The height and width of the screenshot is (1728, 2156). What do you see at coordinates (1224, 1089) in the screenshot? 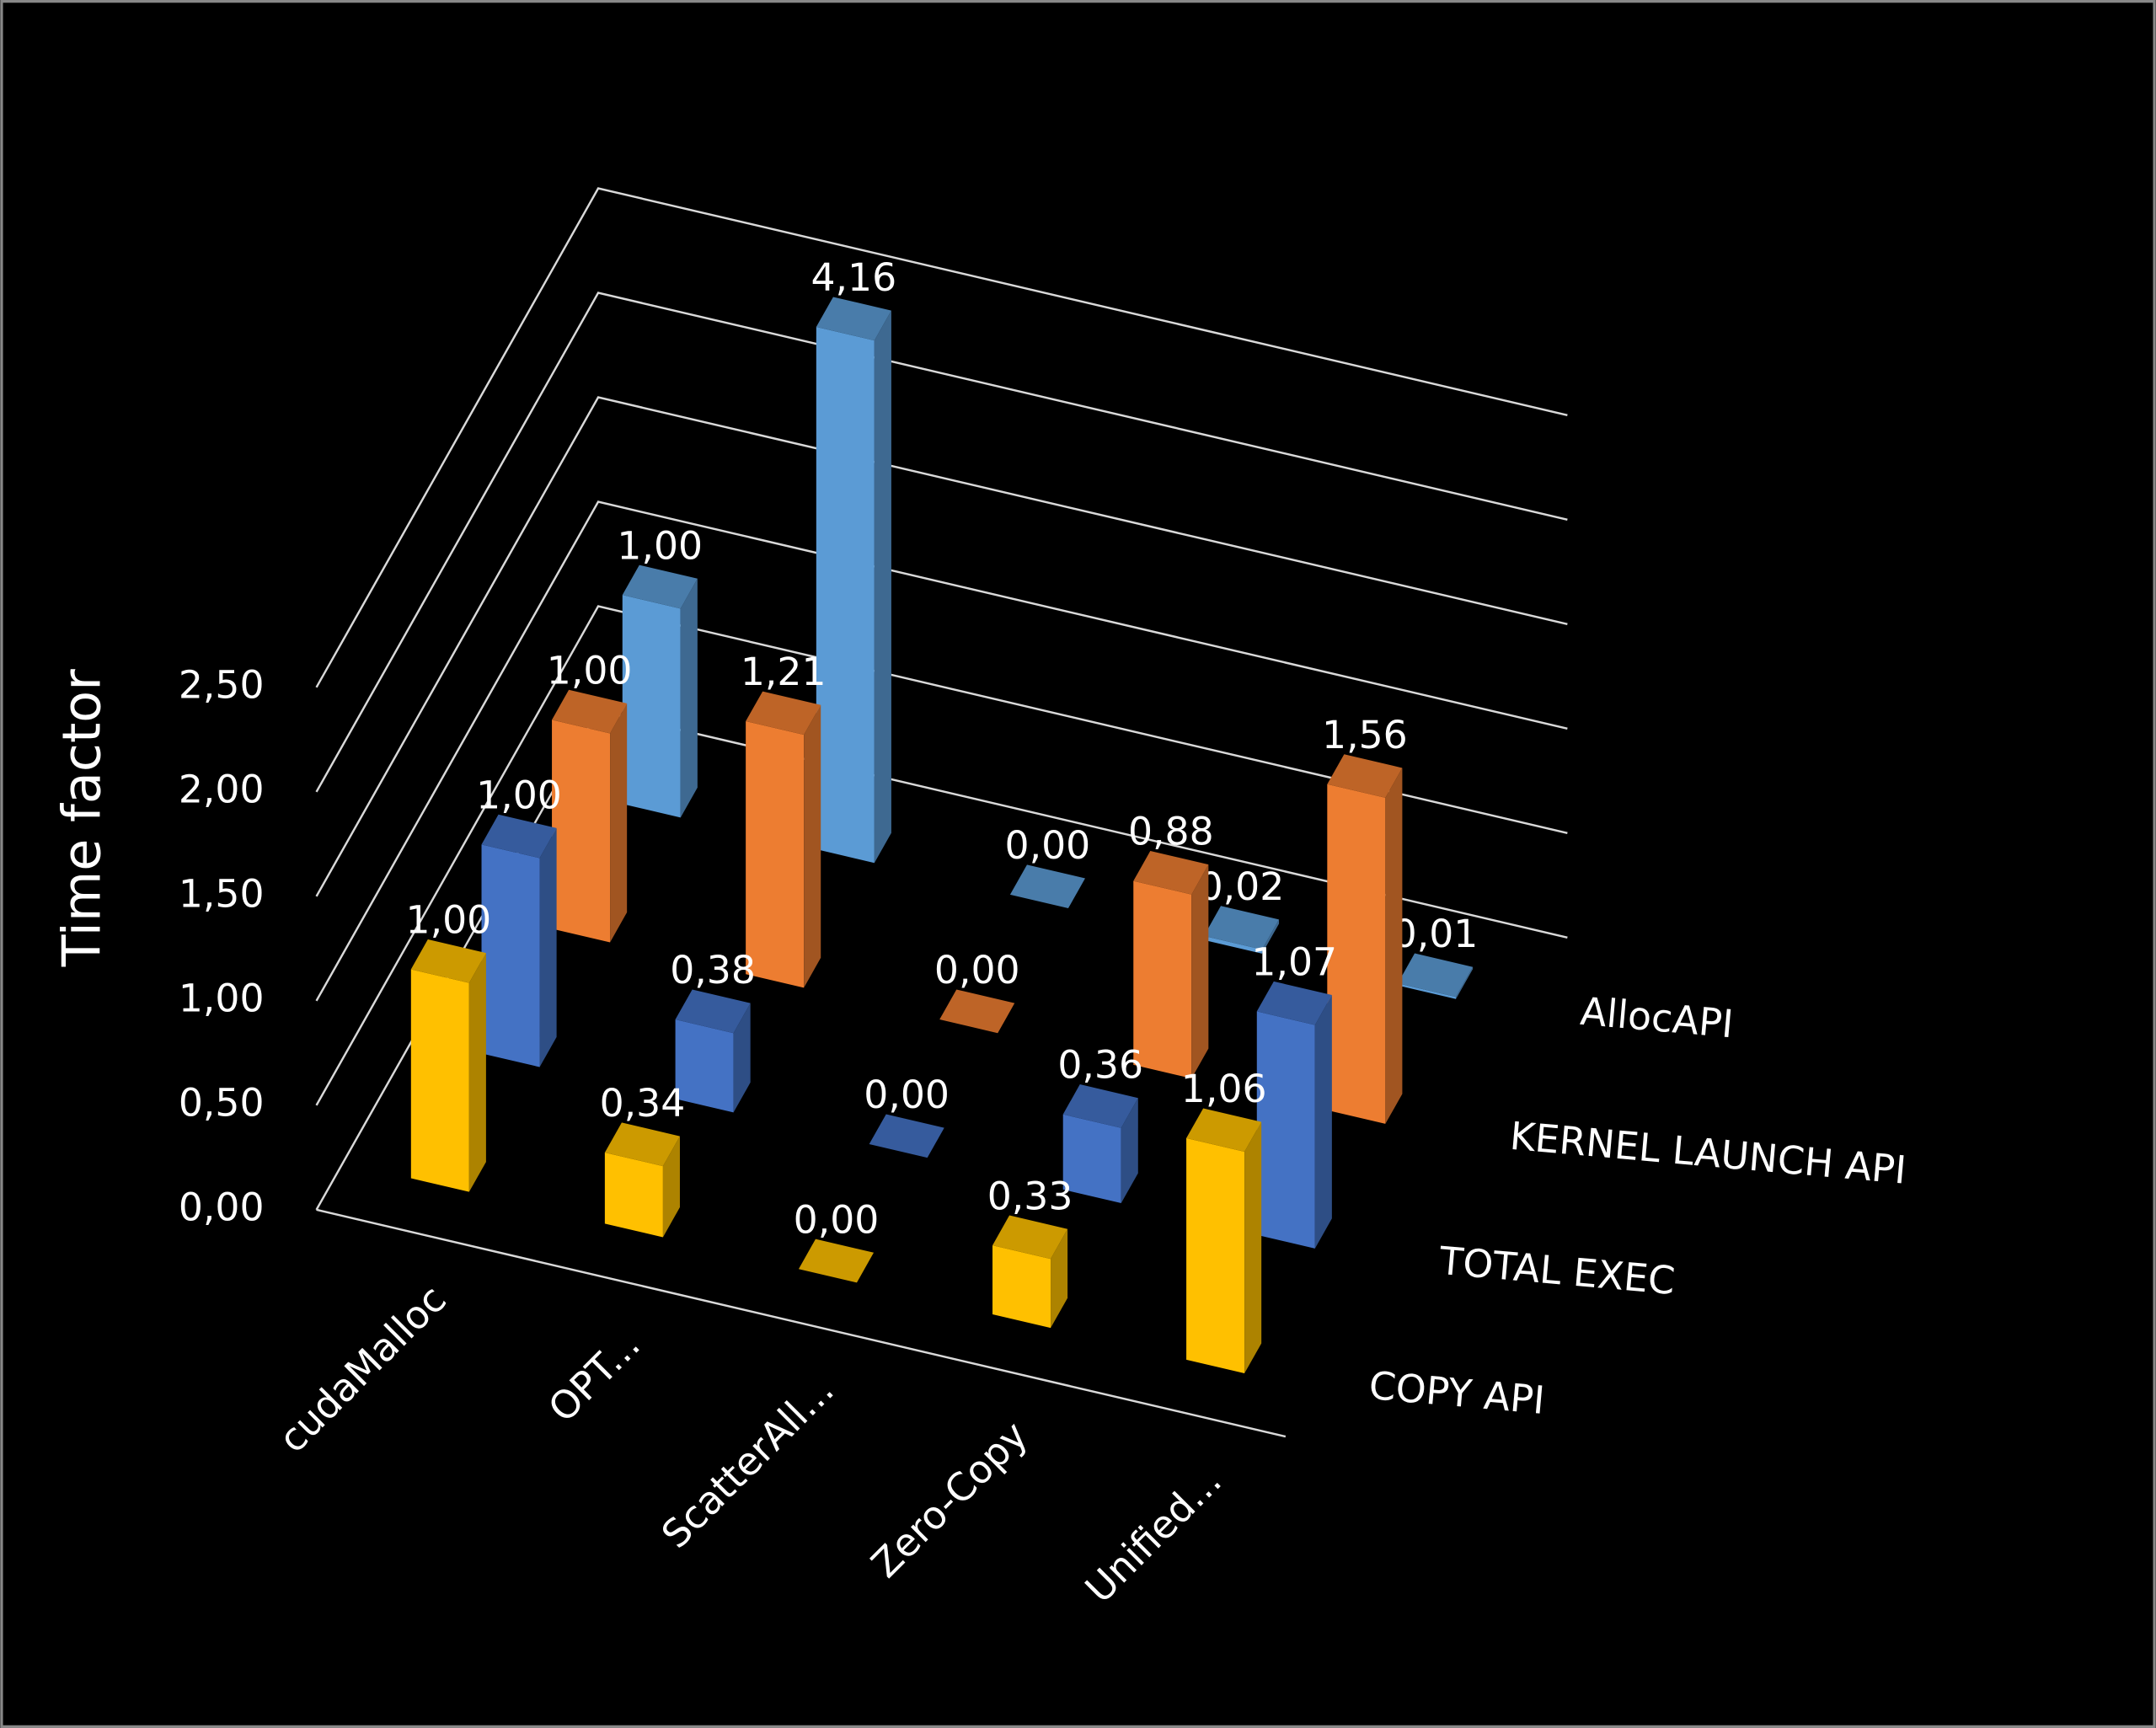
I see `value-label: 1,06` at bounding box center [1224, 1089].